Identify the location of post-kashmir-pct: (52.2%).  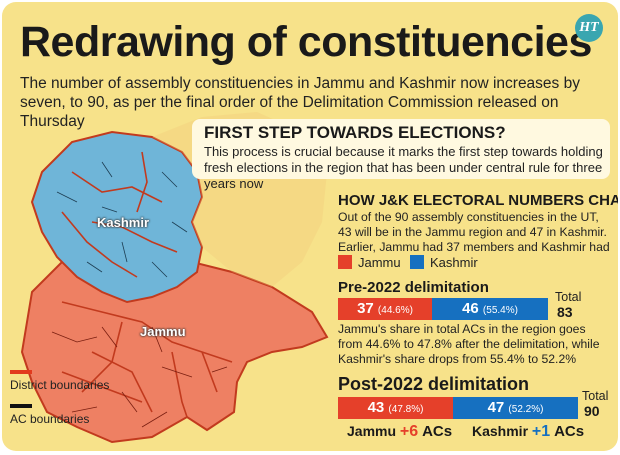
(526, 409).